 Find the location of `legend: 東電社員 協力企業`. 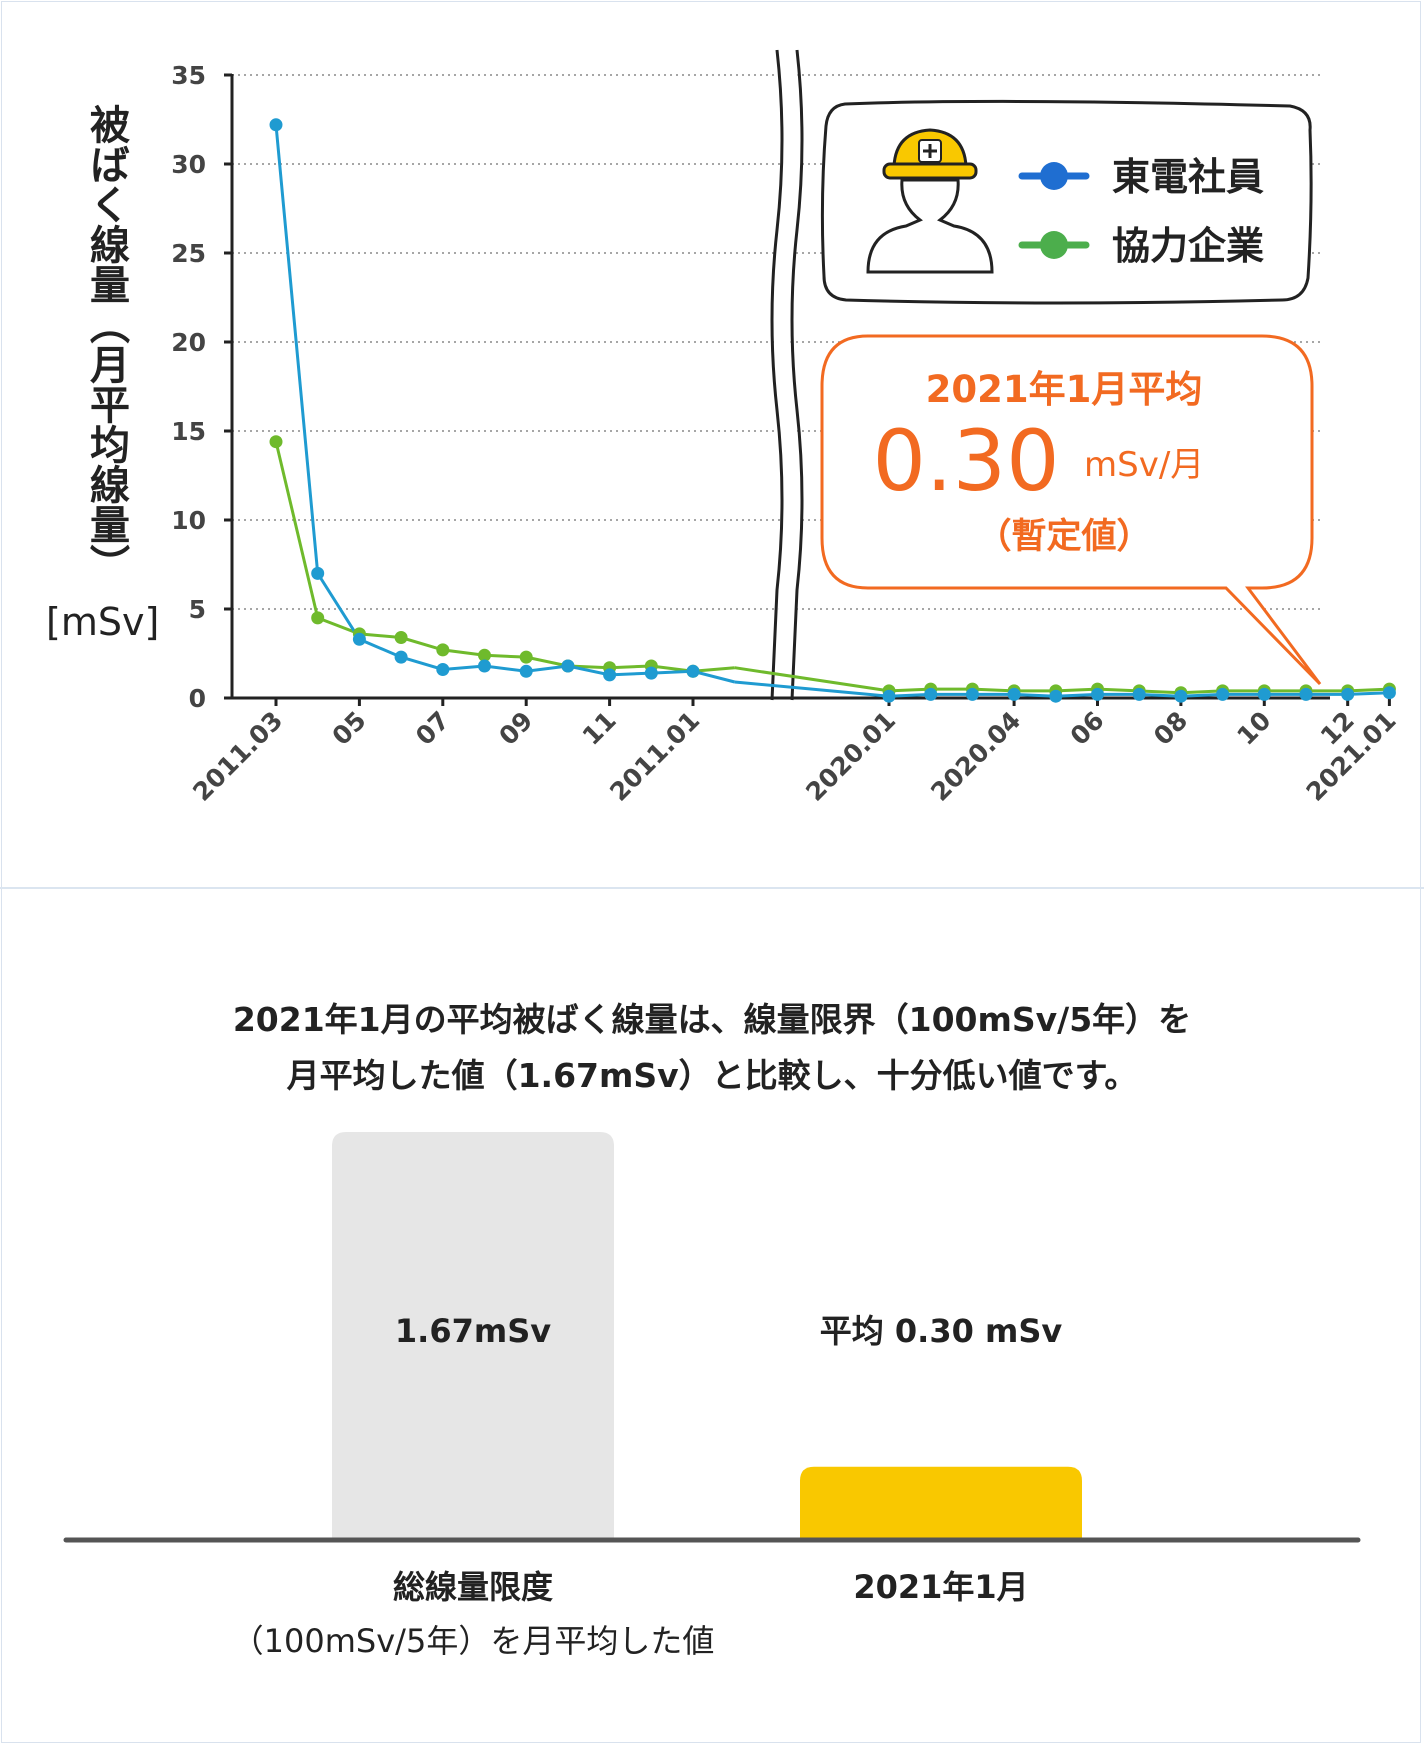

legend: 東電社員 協力企業 is located at coordinates (1066, 202).